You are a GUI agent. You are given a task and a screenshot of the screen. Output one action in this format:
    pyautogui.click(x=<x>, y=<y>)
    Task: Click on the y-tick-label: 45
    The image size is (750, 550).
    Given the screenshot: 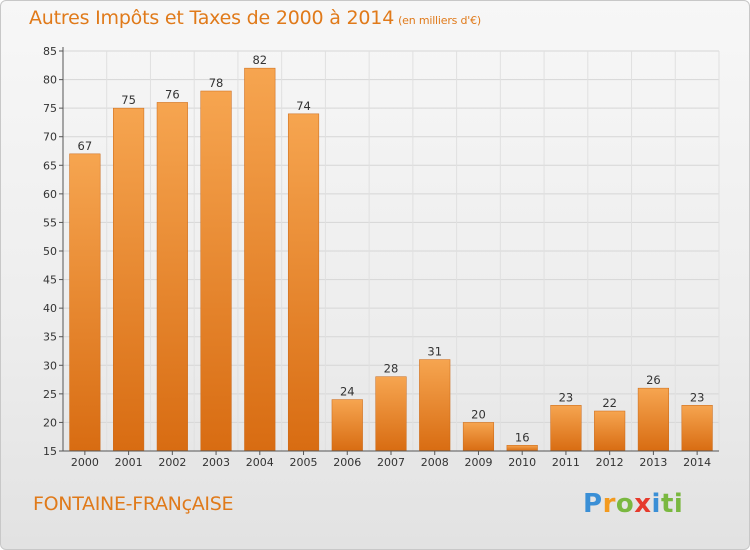 What is the action you would take?
    pyautogui.click(x=50, y=280)
    